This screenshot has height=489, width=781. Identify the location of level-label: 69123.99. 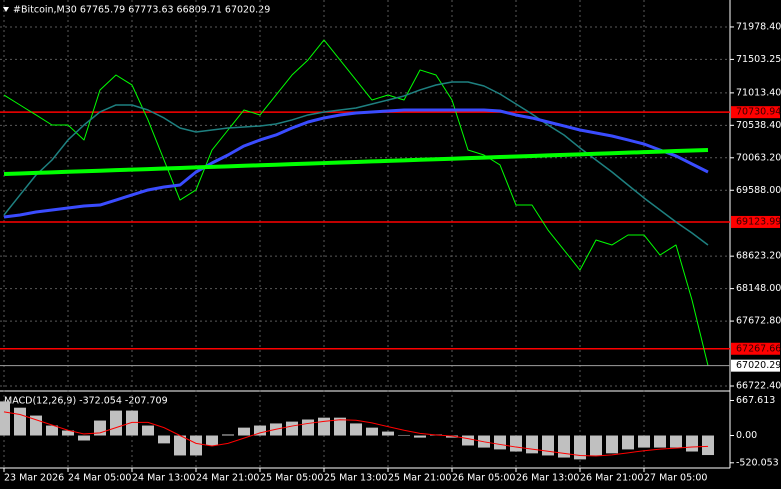
(758, 221).